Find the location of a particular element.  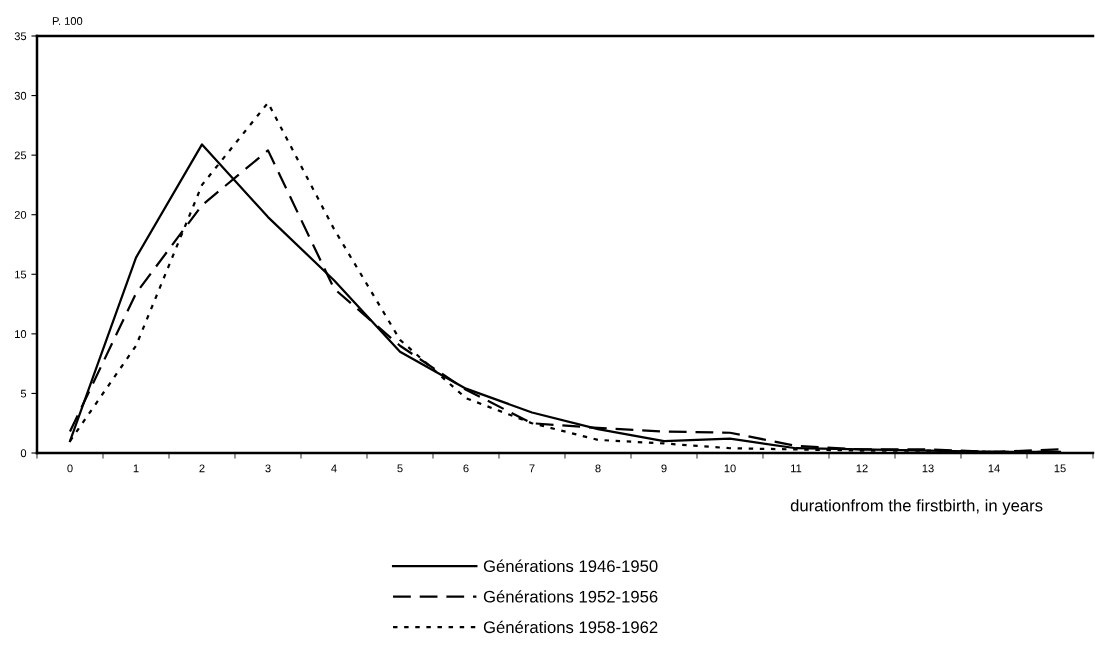

x-tick-label: 5 is located at coordinates (400, 468).